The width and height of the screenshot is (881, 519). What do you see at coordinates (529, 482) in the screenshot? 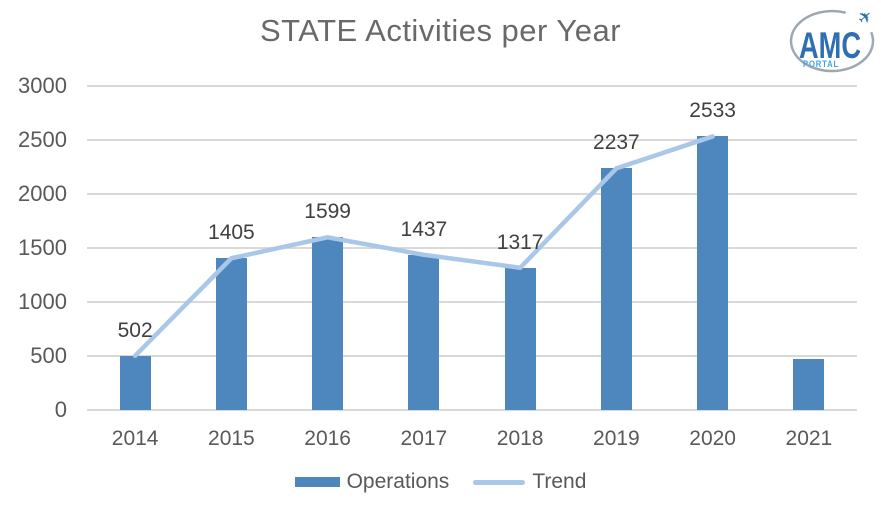
I see `legend-item-trend: Trend` at bounding box center [529, 482].